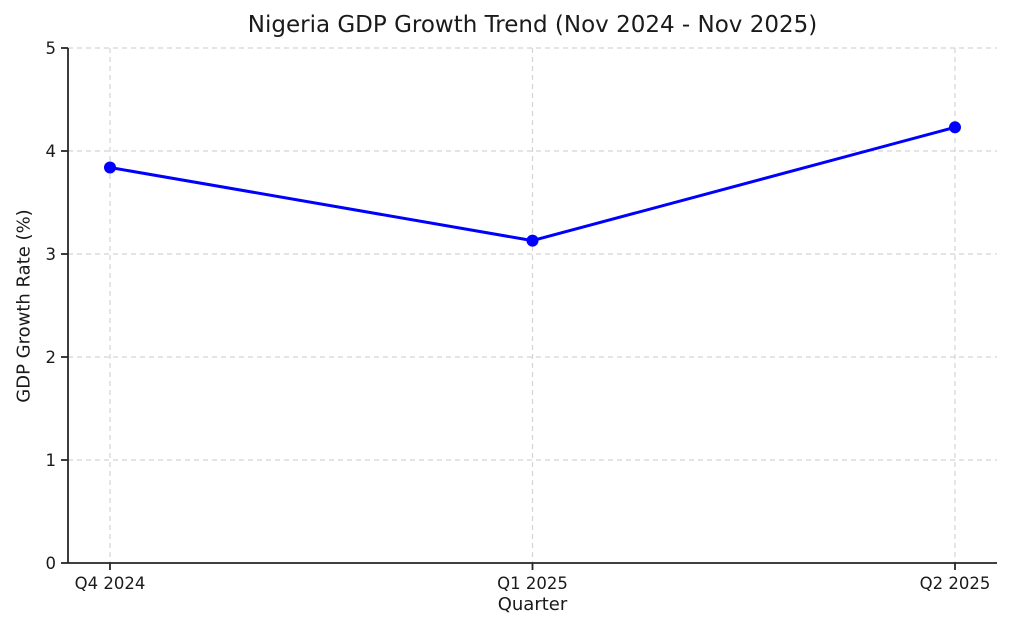 Image resolution: width=1024 pixels, height=640 pixels. What do you see at coordinates (51, 460) in the screenshot?
I see `y-tick-label: 1` at bounding box center [51, 460].